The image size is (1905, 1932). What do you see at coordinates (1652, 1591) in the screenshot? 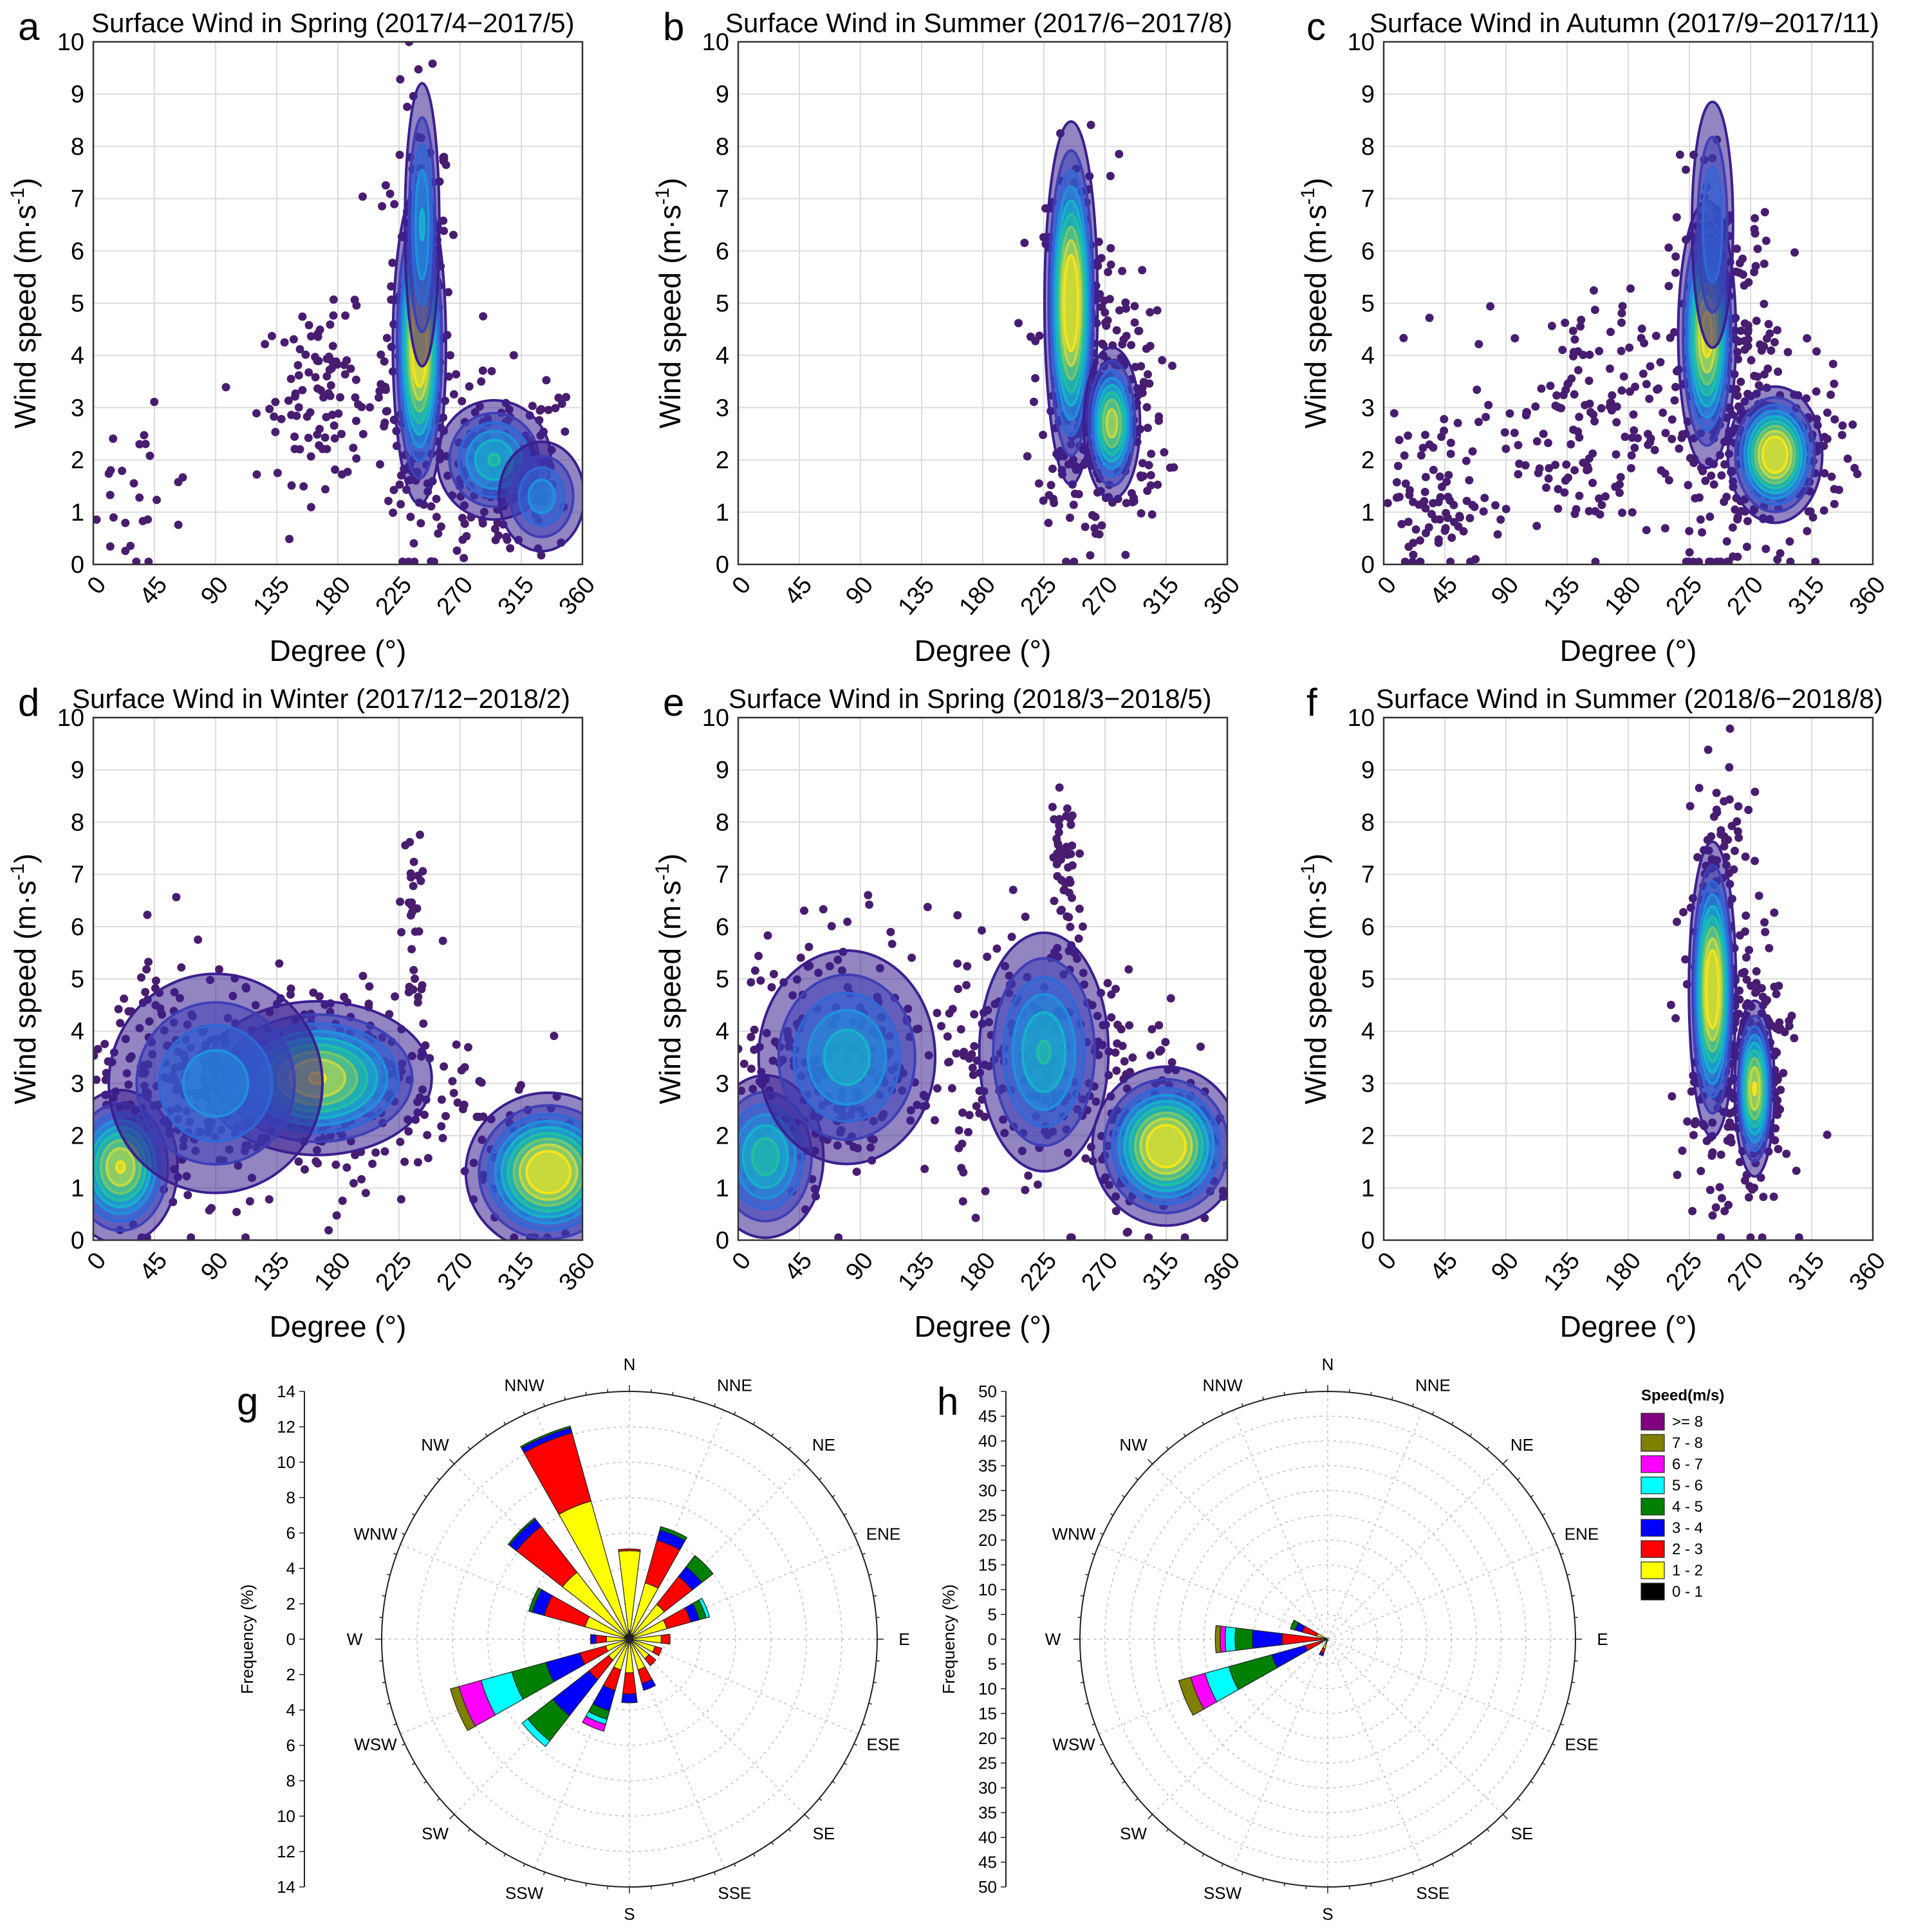
I see `legend-swatch` at bounding box center [1652, 1591].